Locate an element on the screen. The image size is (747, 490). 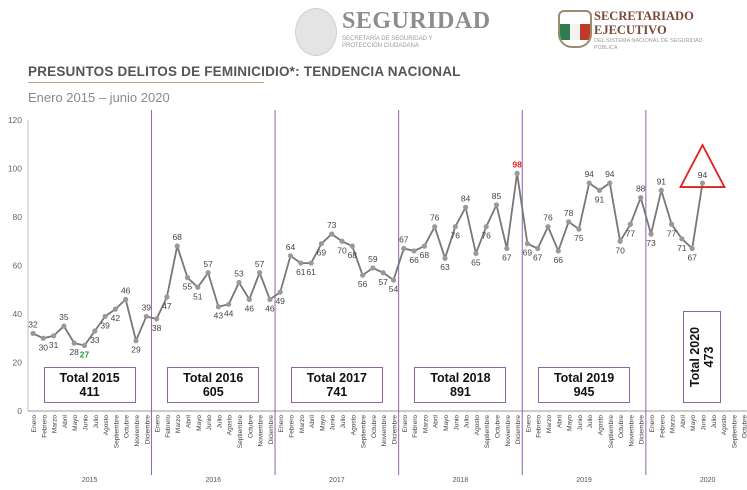
data-label: 94 is located at coordinates (703, 175).